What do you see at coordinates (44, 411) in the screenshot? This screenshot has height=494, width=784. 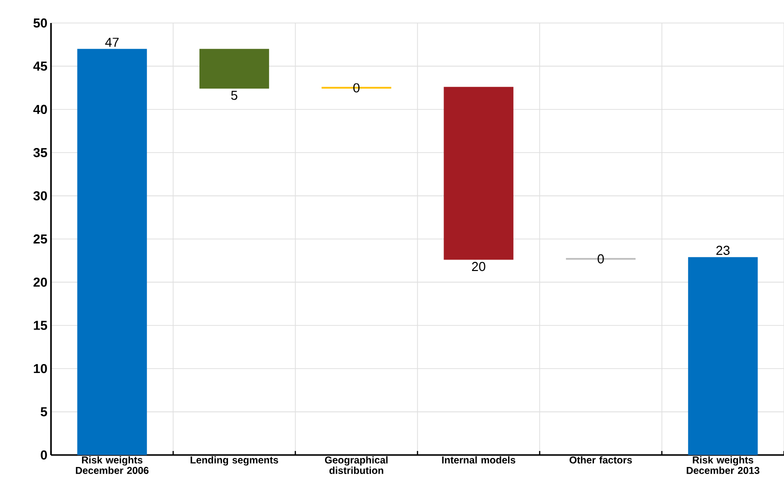 I see `y-tick-label: 5` at bounding box center [44, 411].